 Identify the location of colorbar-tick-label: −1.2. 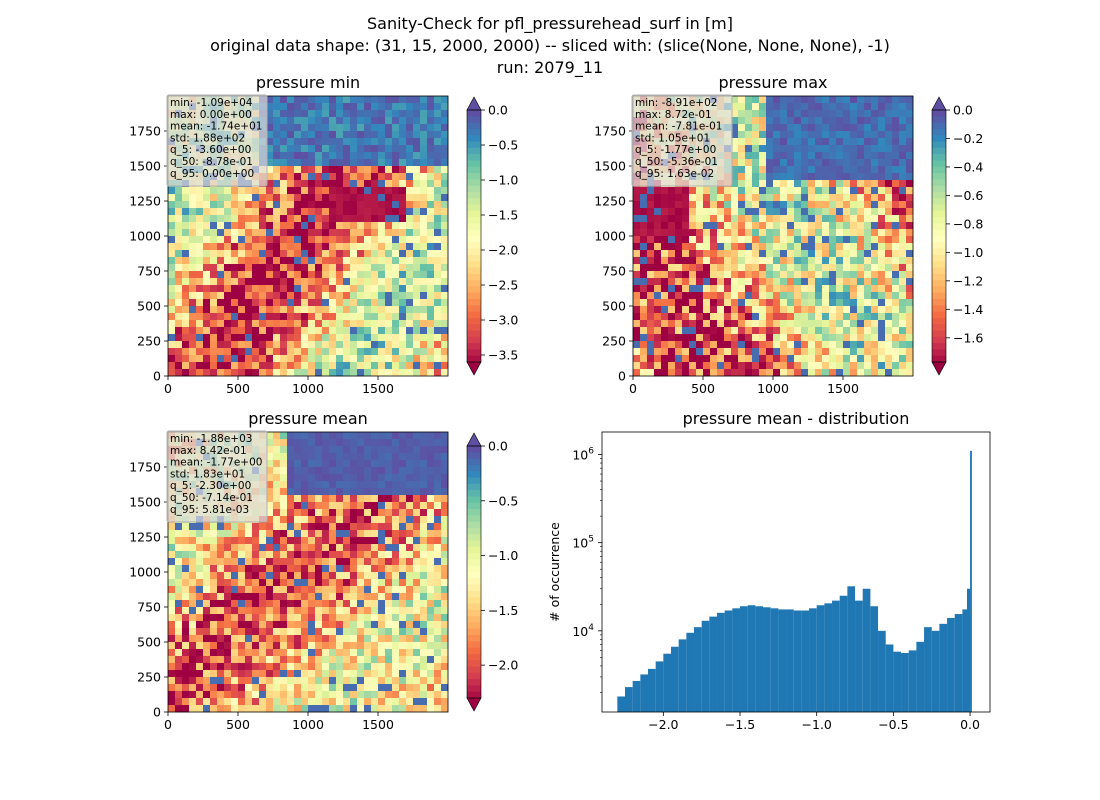
(968, 280).